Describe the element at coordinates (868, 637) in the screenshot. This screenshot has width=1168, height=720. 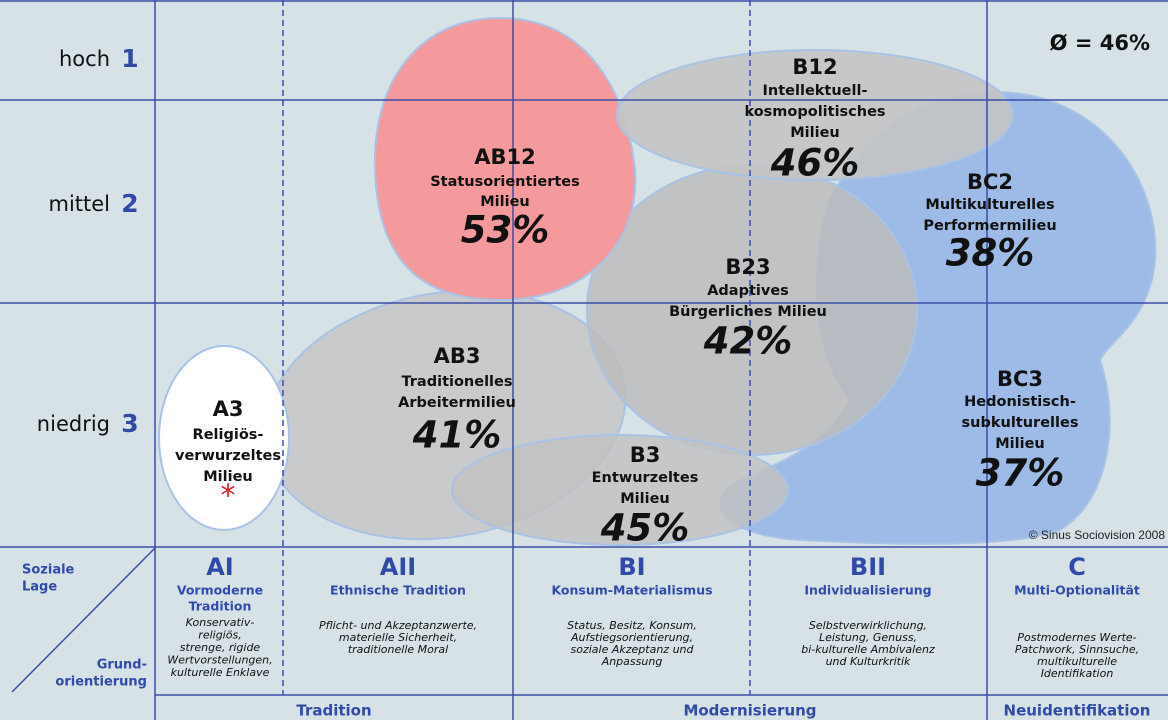
I see `column-description: Leistung, Genuss,` at that location.